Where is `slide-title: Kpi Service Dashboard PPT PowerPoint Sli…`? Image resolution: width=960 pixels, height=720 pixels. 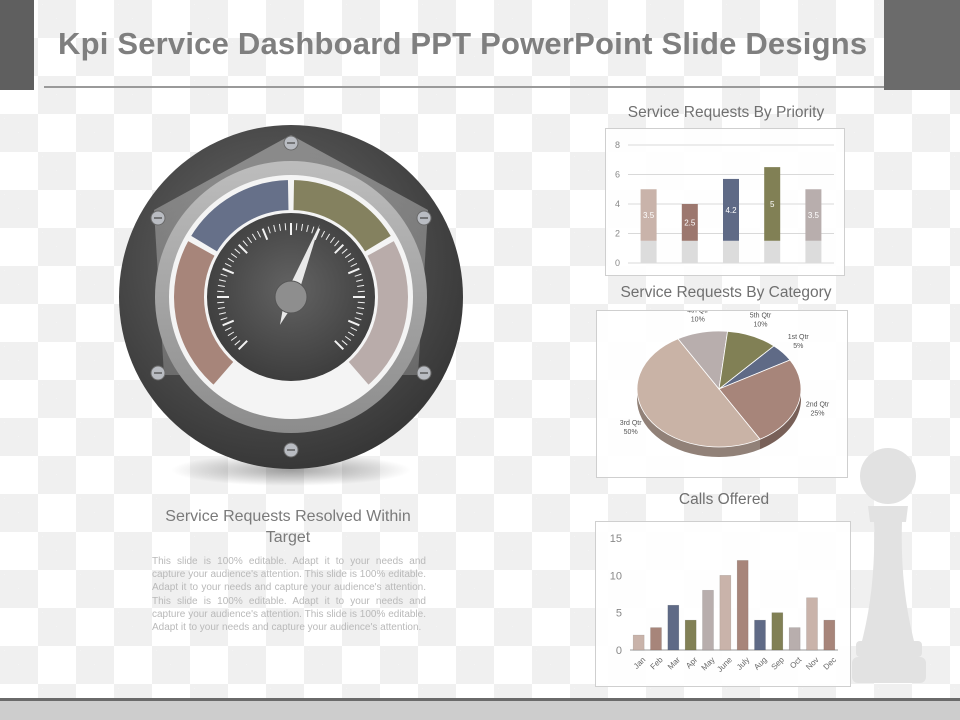 slide-title: Kpi Service Dashboard PPT PowerPoint Sli… is located at coordinates (463, 43).